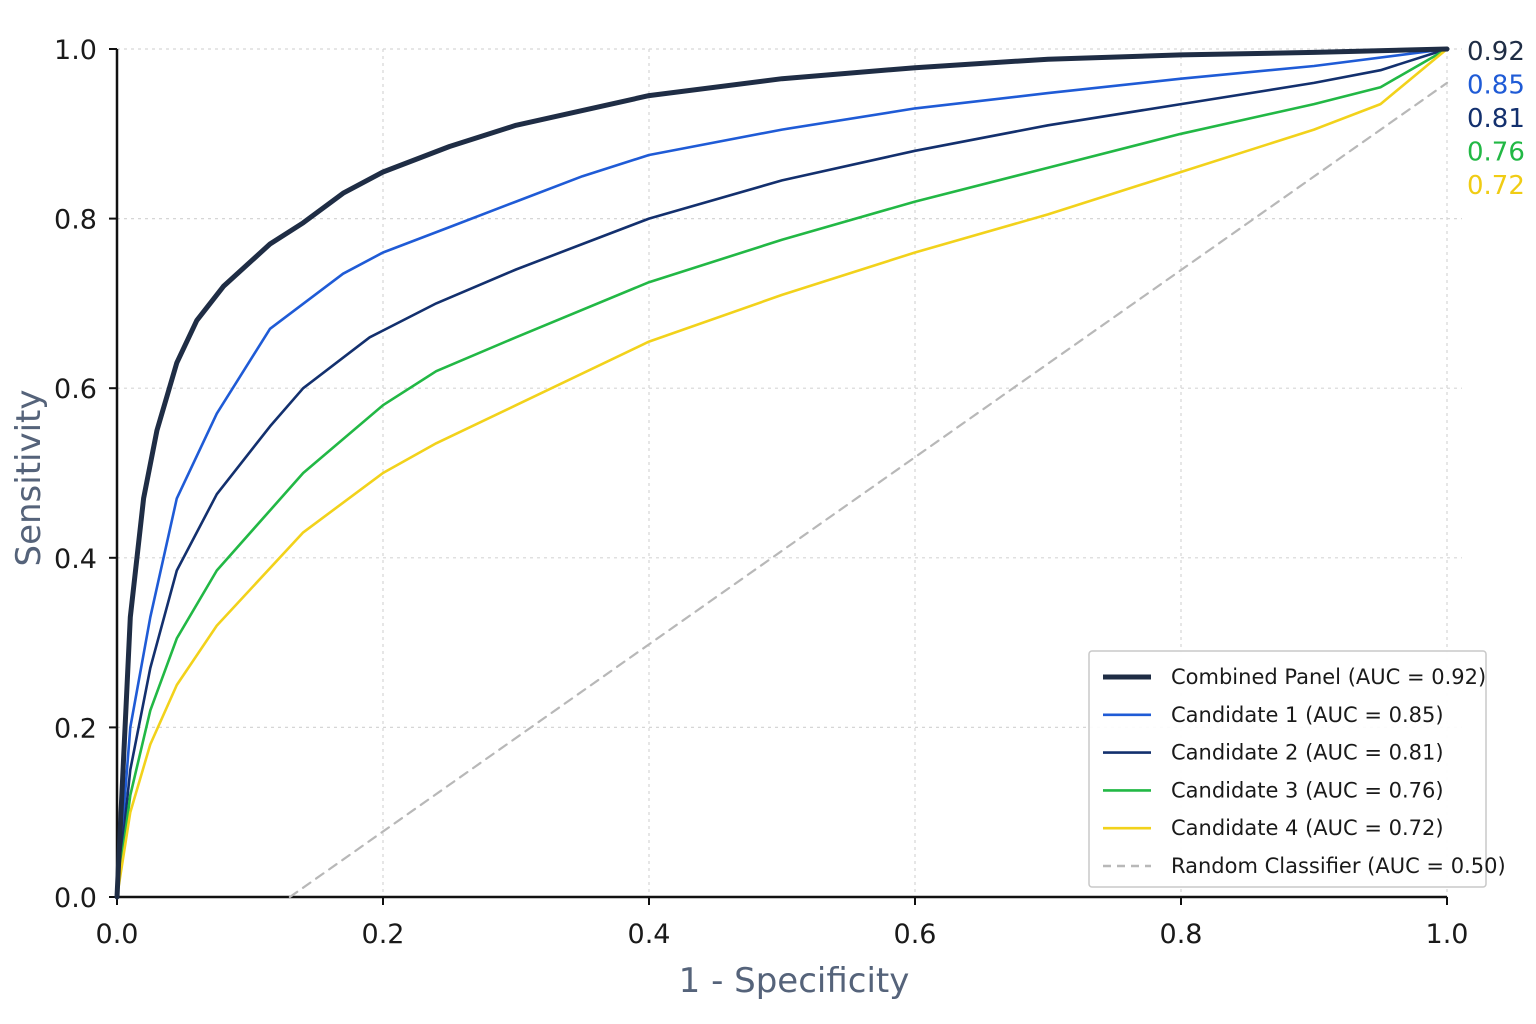  Describe the element at coordinates (1496, 52) in the screenshot. I see `end-label-0: 0.92` at that location.